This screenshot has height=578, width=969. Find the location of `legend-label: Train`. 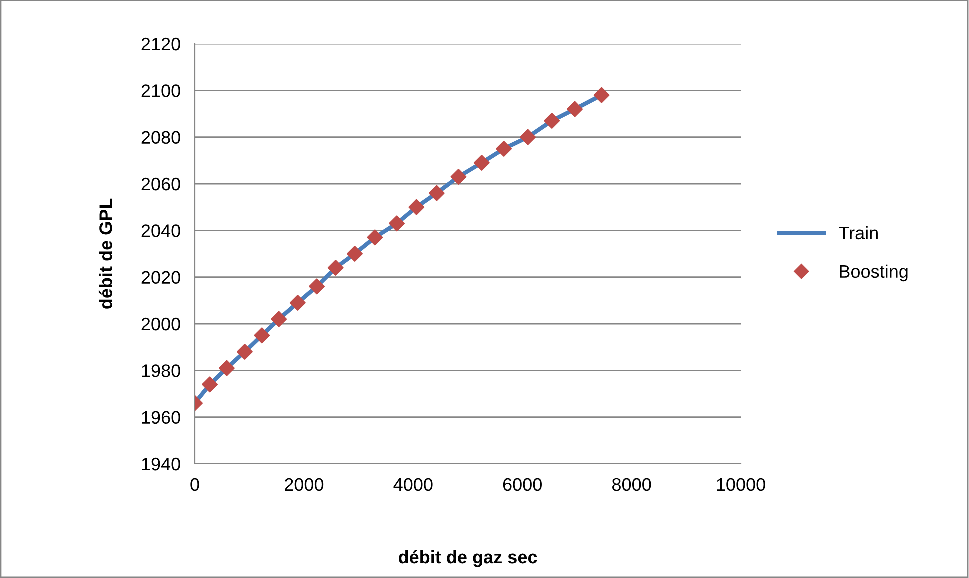

legend-label: Train is located at coordinates (858, 233).